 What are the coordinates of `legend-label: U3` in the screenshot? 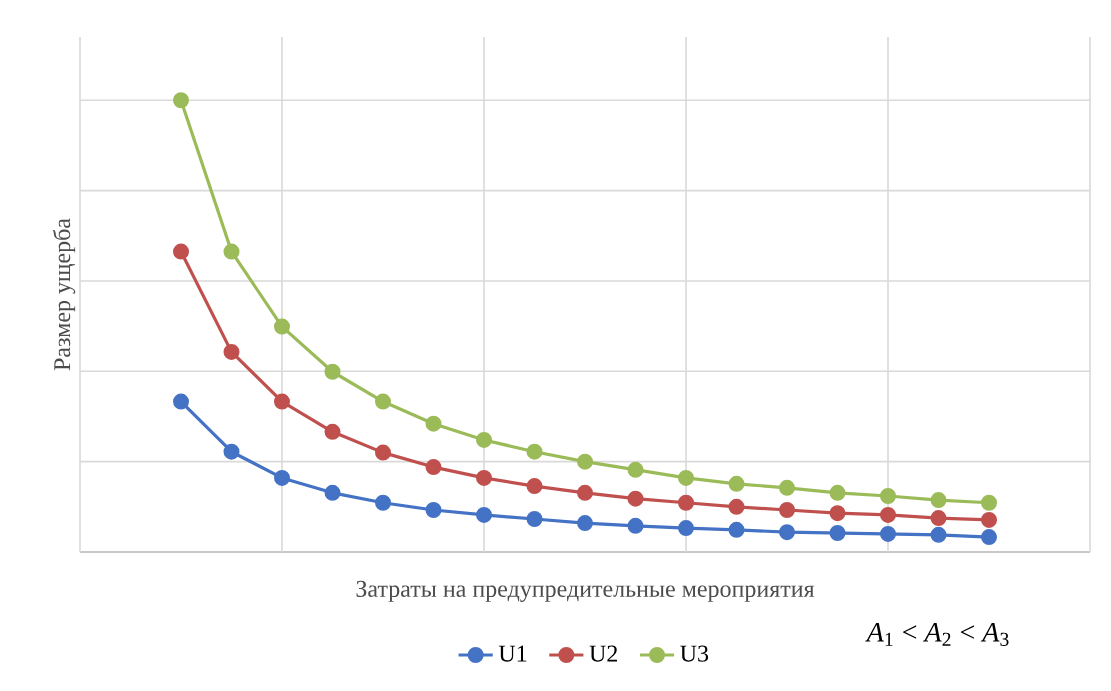 It's located at (694, 653).